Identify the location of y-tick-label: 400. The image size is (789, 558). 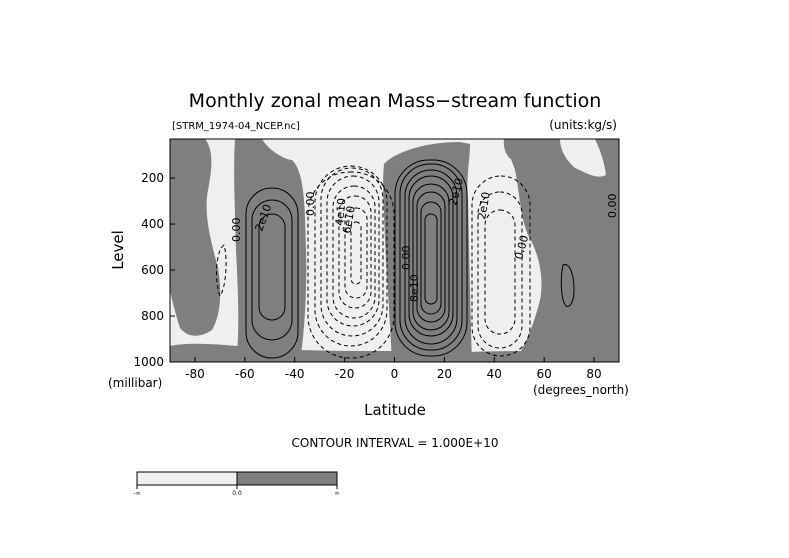
(152, 224).